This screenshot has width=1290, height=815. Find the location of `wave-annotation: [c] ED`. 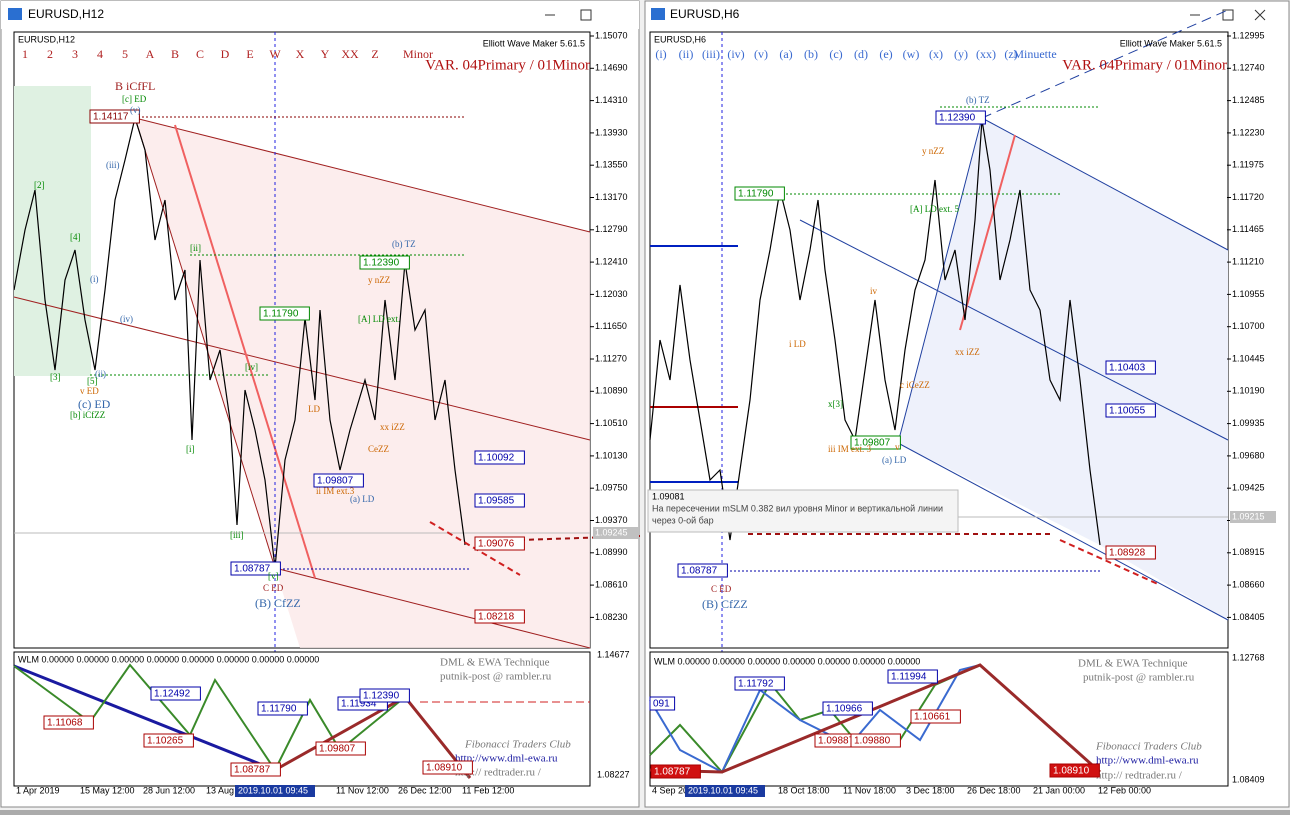

wave-annotation: [c] ED is located at coordinates (134, 99).